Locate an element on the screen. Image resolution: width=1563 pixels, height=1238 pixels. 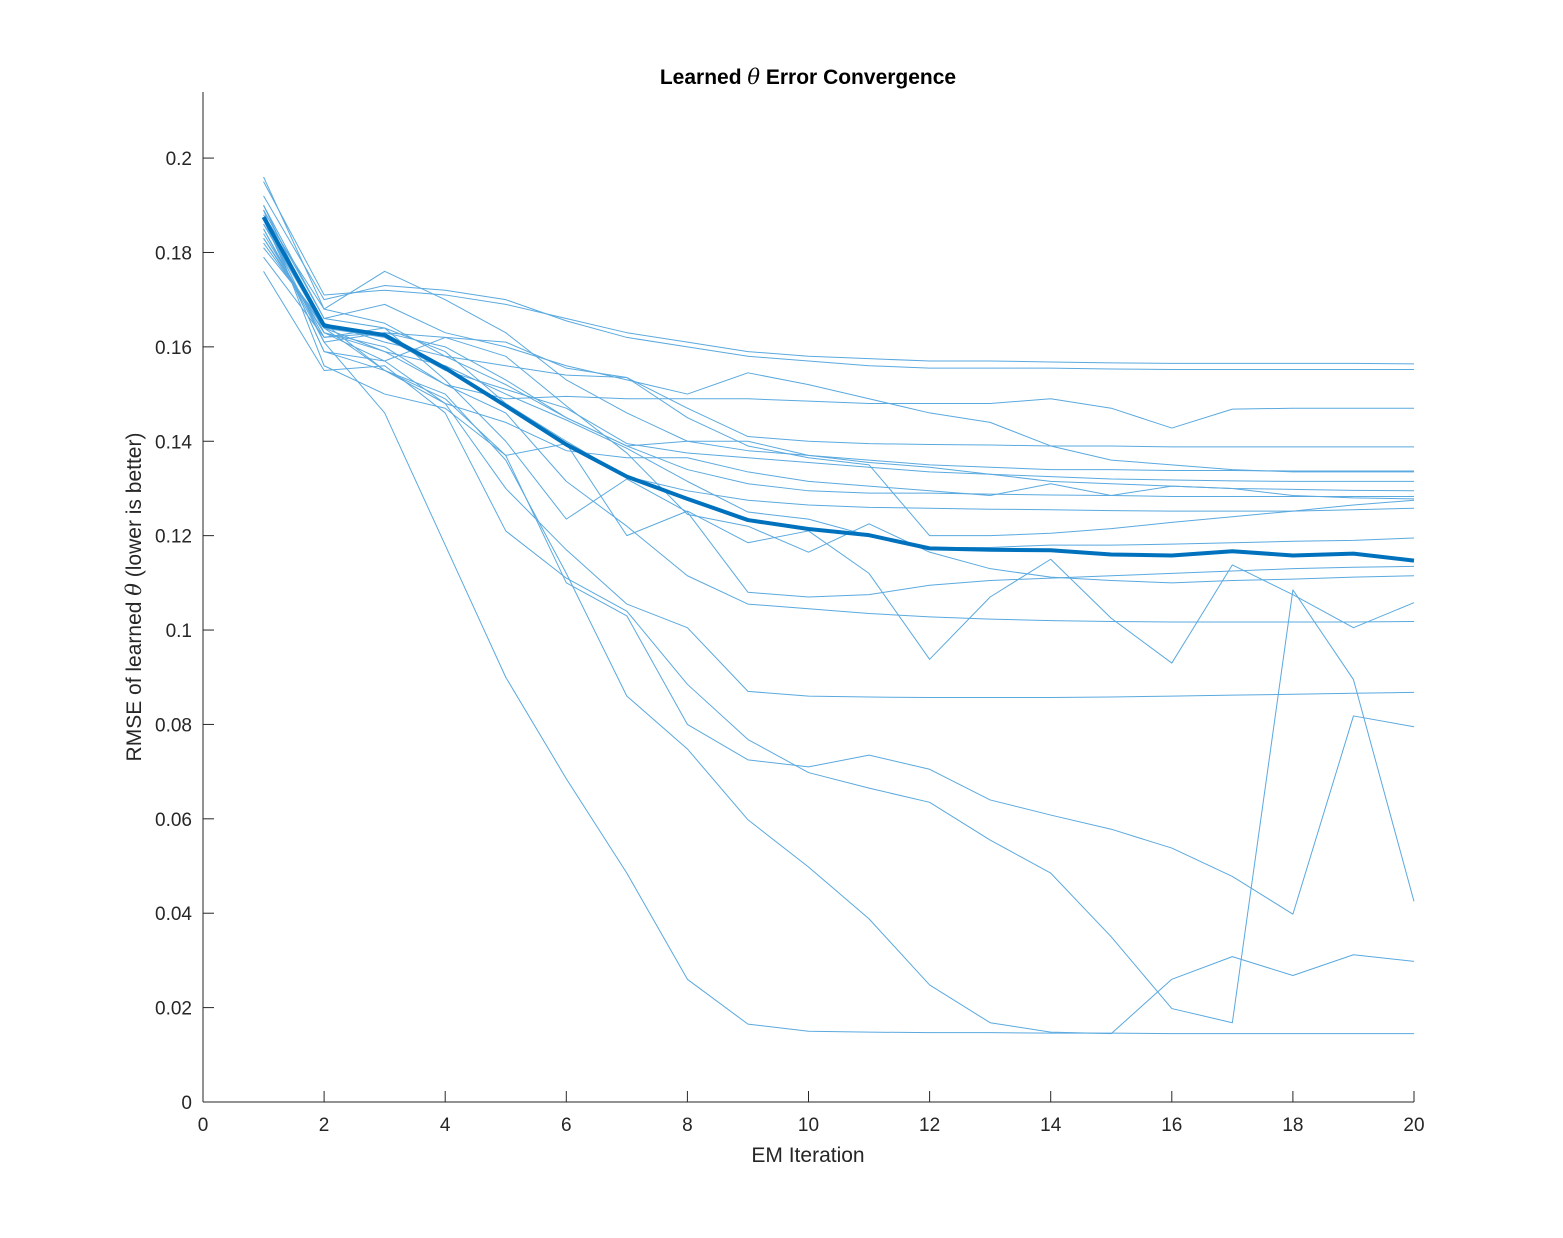
y-axis-label-theta: θ is located at coordinates (134, 589).